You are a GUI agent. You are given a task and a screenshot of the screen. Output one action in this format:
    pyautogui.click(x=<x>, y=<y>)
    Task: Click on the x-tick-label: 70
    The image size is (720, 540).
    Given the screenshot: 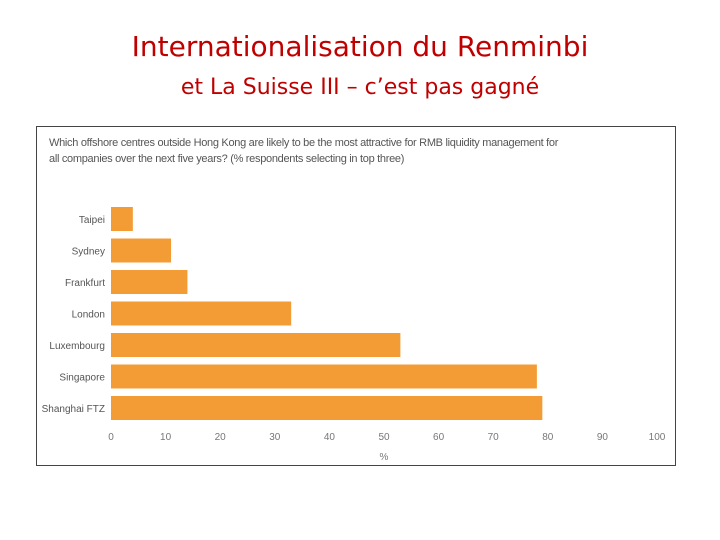 What is the action you would take?
    pyautogui.click(x=494, y=437)
    